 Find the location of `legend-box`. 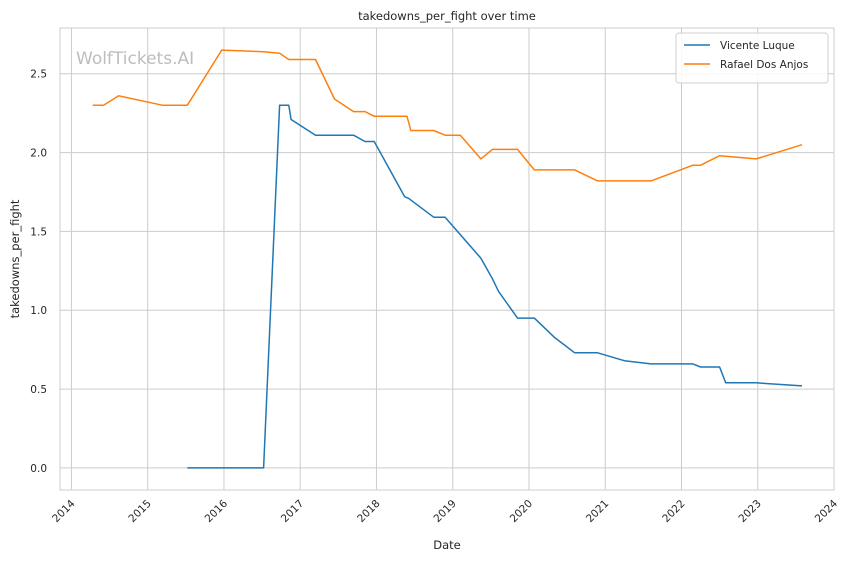

legend-box is located at coordinates (752, 58).